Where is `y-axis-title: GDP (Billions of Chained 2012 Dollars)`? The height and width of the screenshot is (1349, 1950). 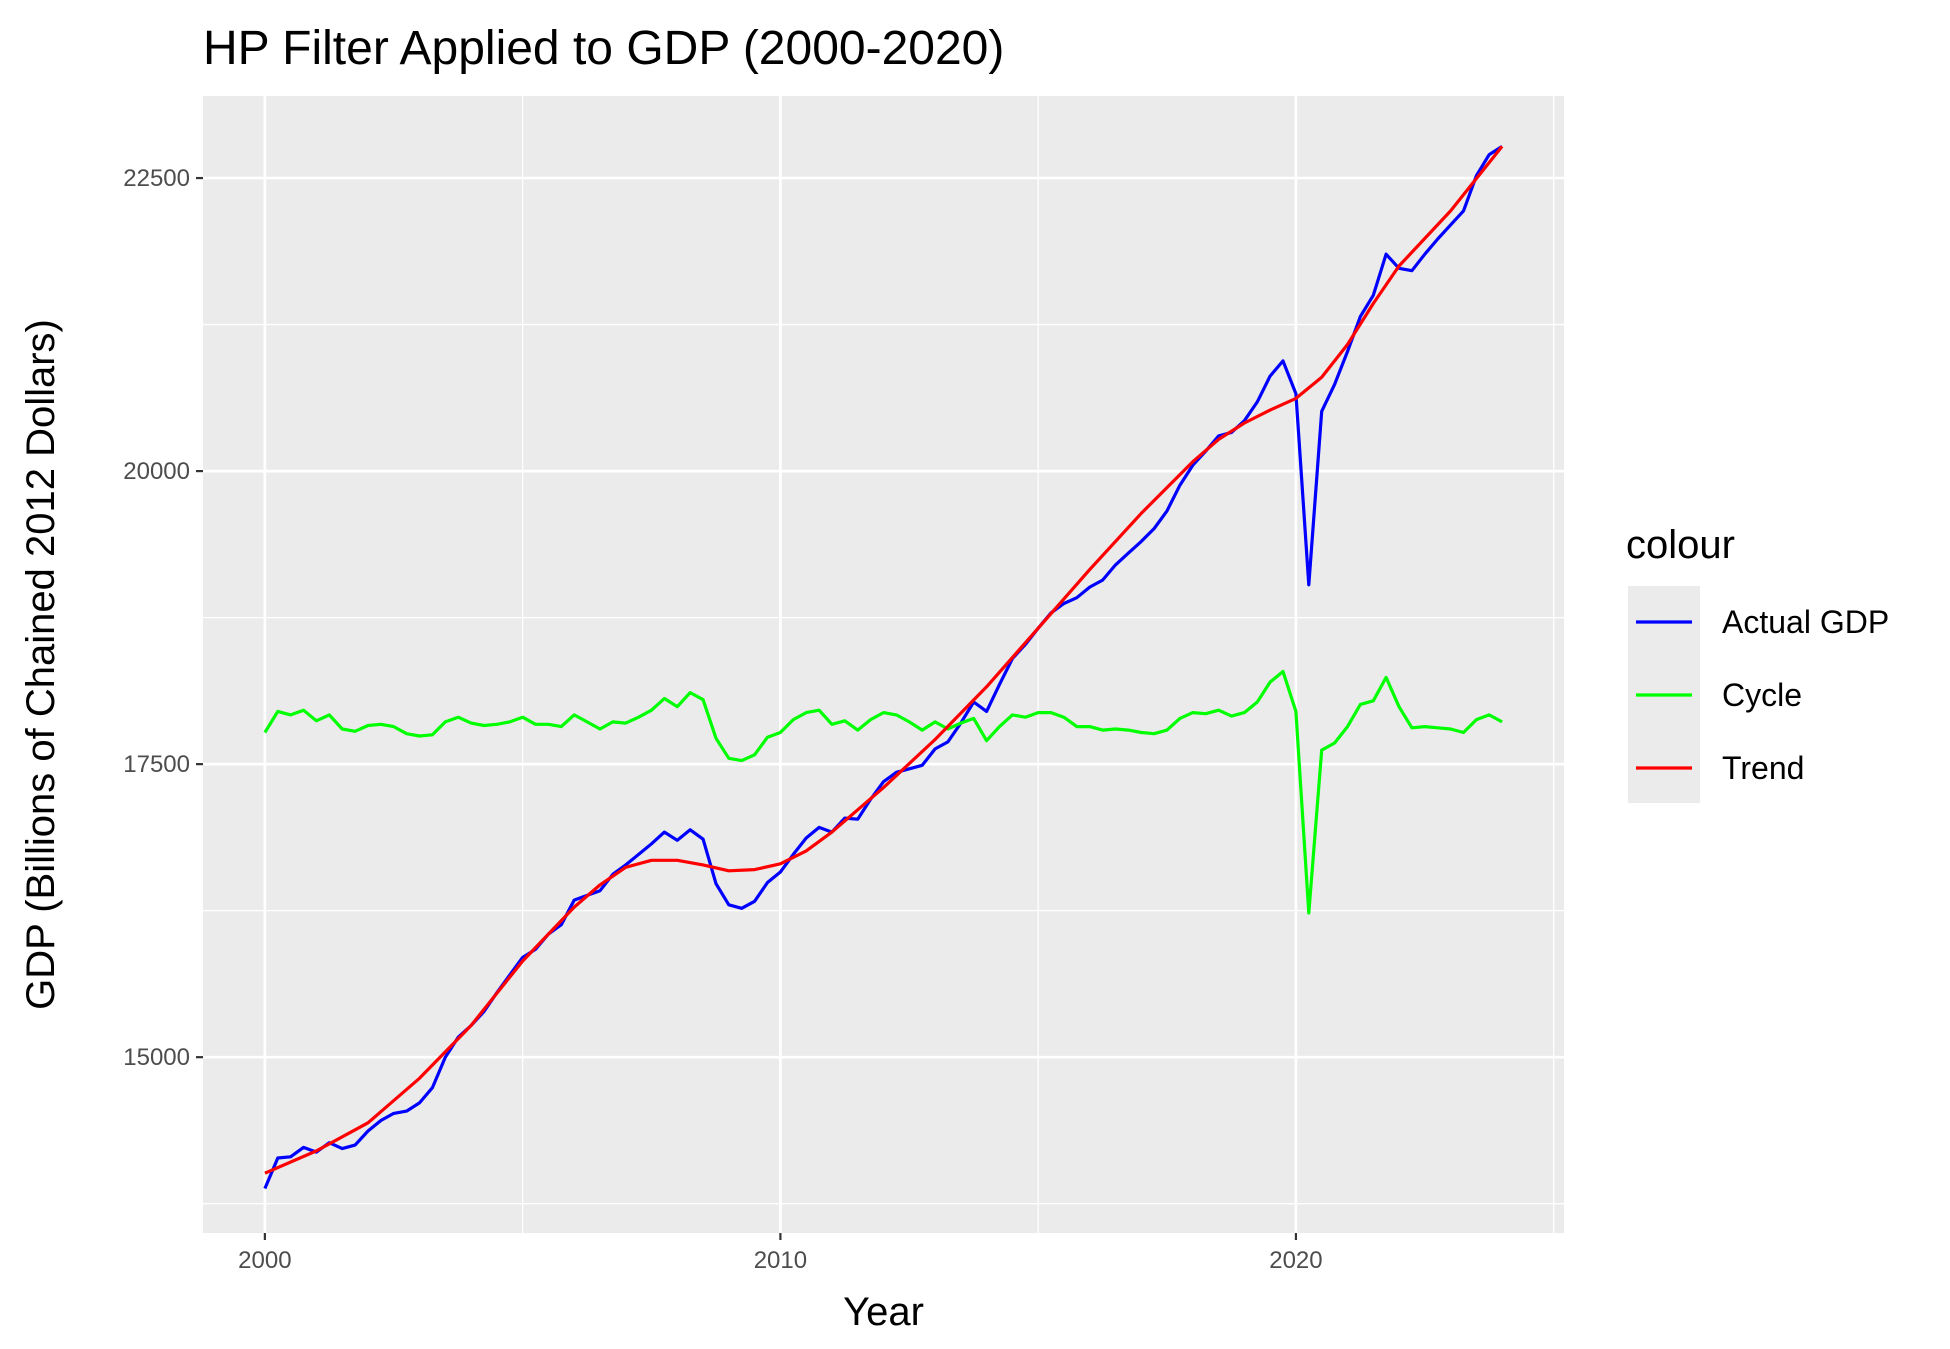
y-axis-title: GDP (Billions of Chained 2012 Dollars) is located at coordinates (41, 664).